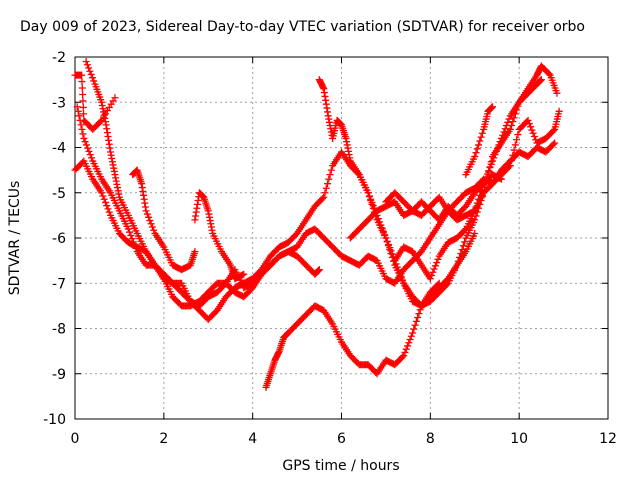 The image size is (640, 480). I want to click on x-tick-label: 12, so click(608, 439).